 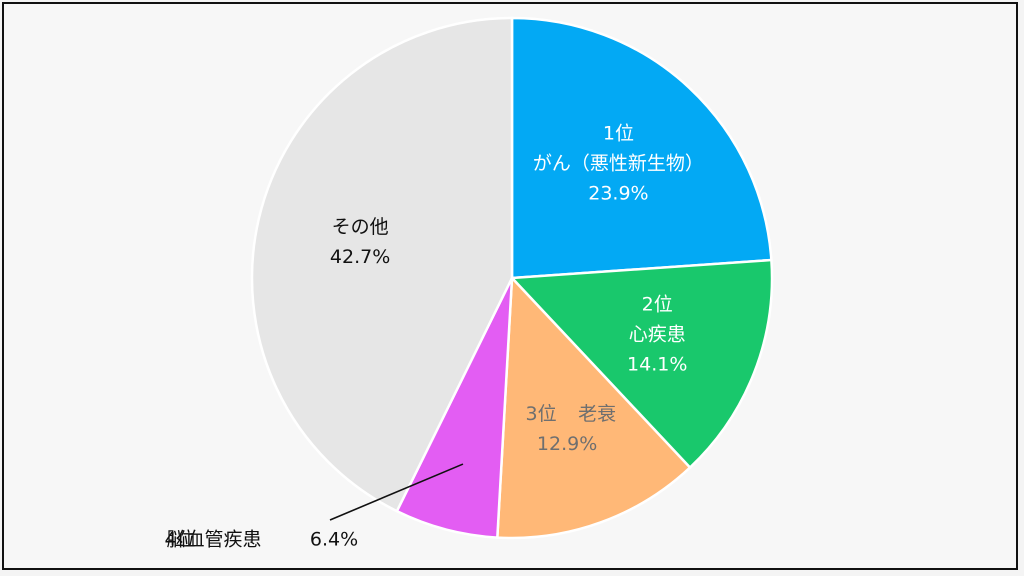 What do you see at coordinates (657, 364) in the screenshot?
I see `slice-value-label-1: 14.1%` at bounding box center [657, 364].